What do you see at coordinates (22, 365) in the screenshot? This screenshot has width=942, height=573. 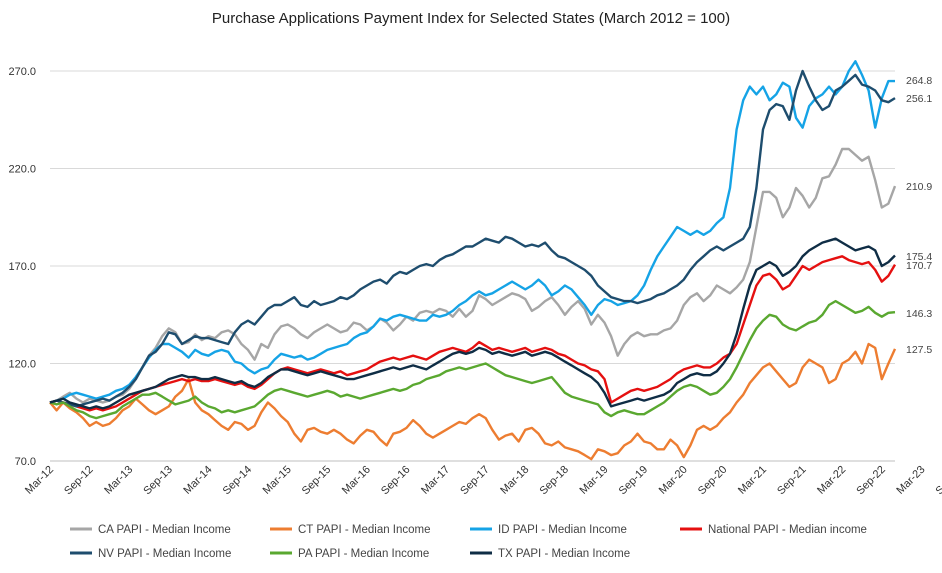 I see `y-tick-label: 120.0` at bounding box center [22, 365].